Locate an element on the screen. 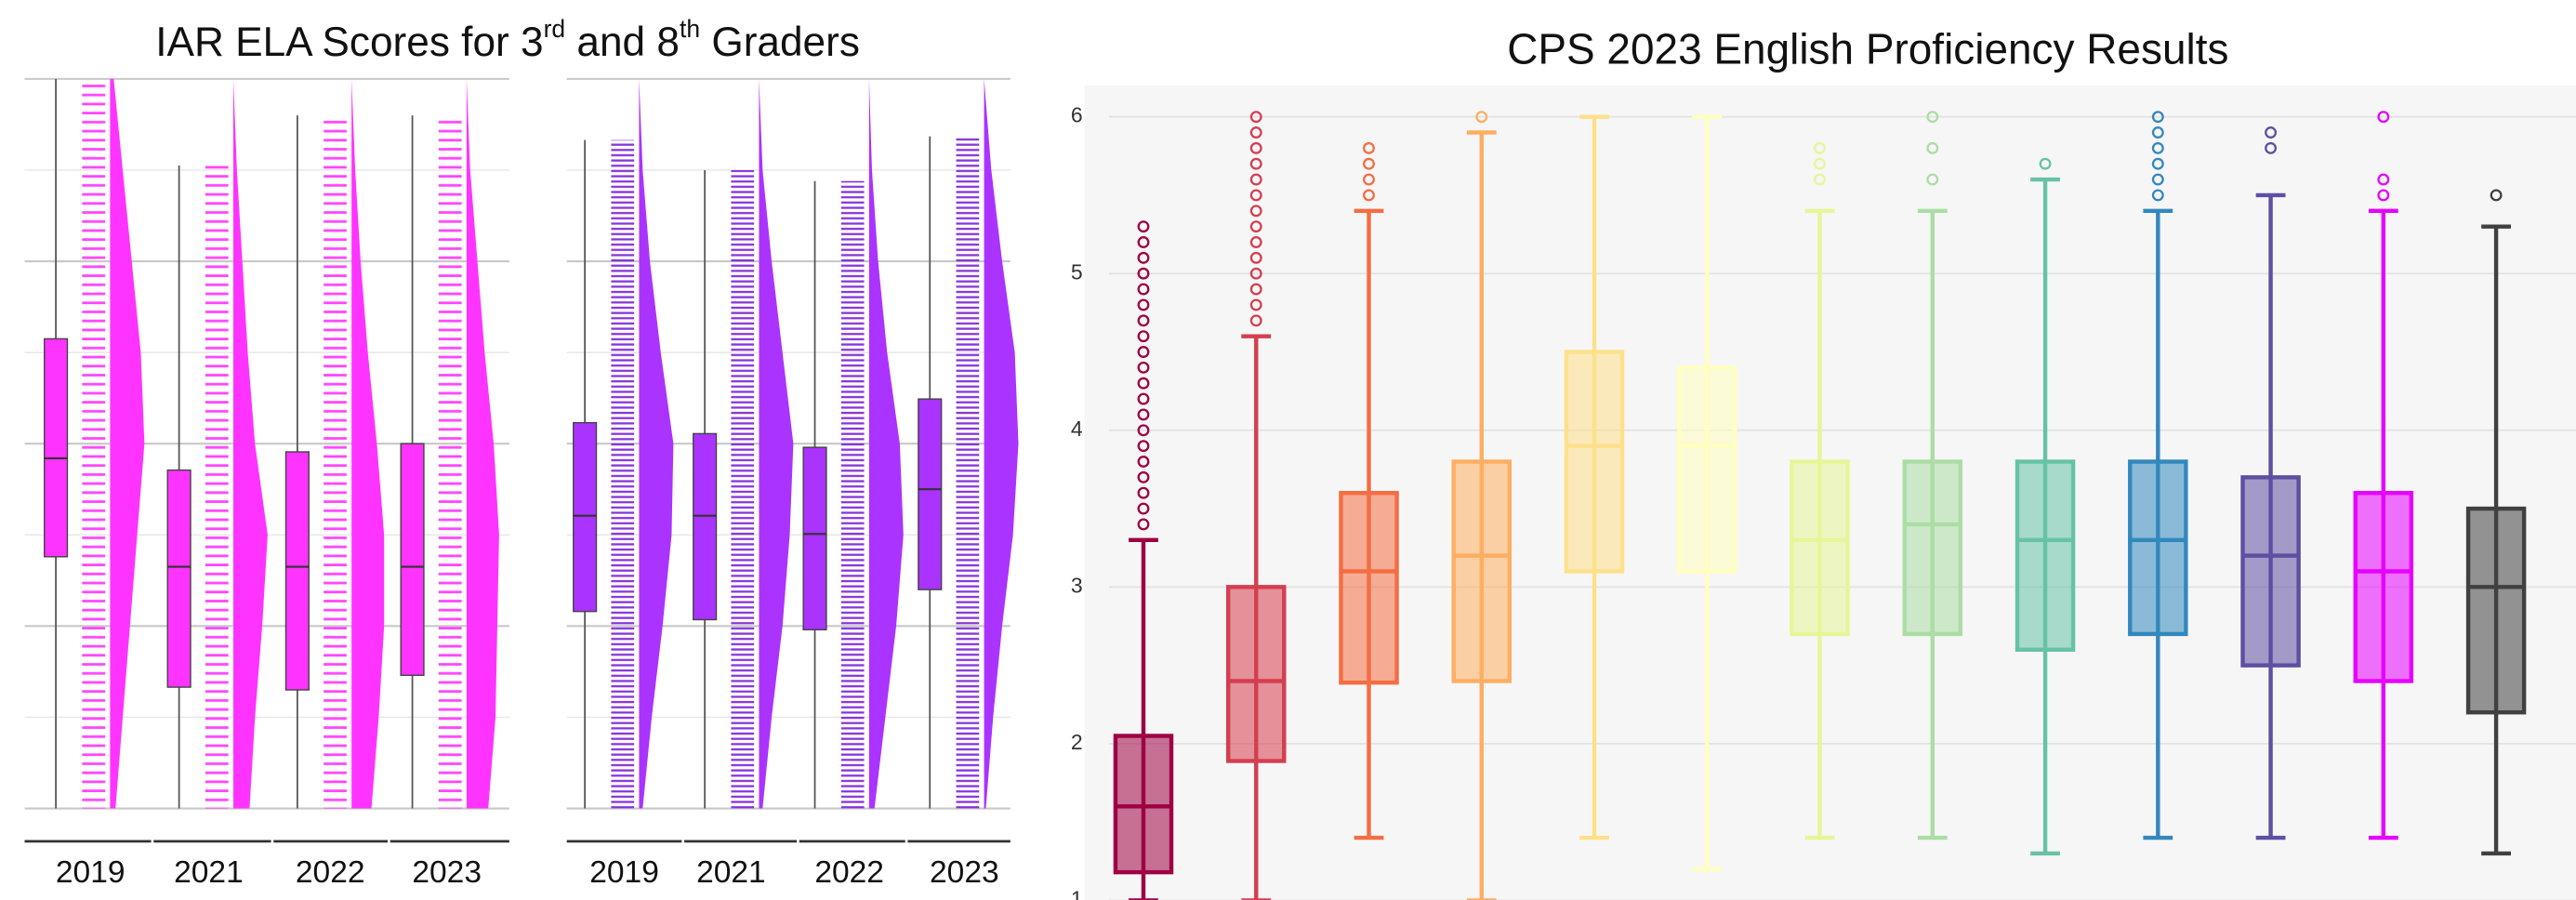  title-run: IAR ELA Scores for 3 is located at coordinates (349, 41).